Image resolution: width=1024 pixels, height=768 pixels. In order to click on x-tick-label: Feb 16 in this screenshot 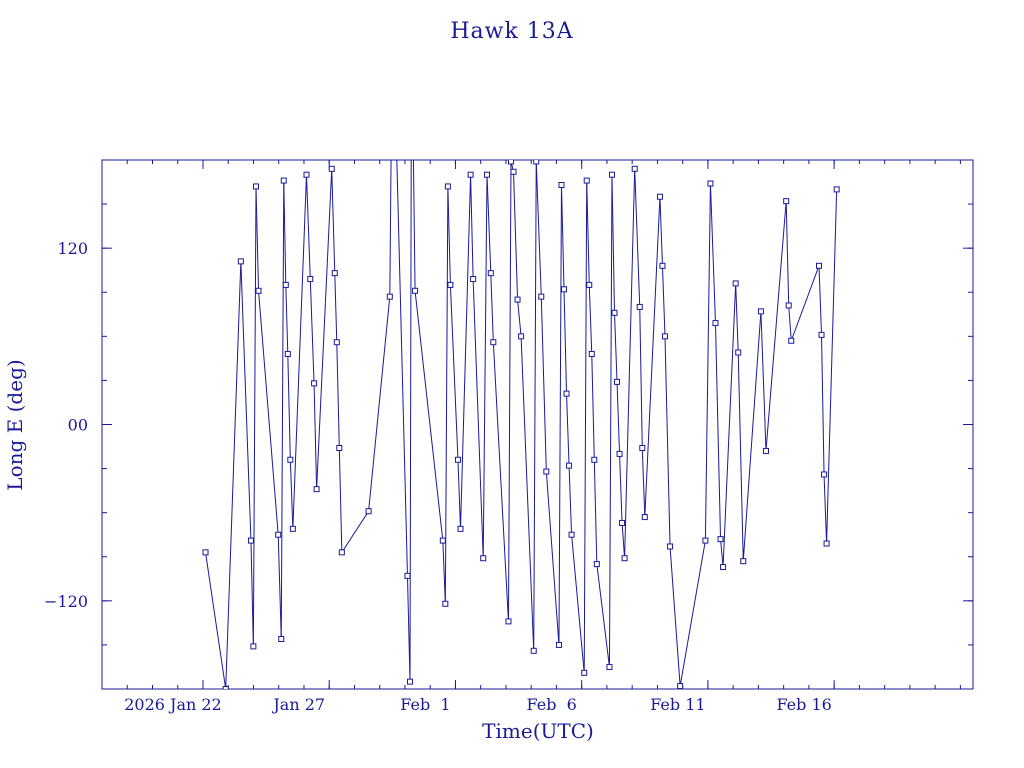, I will do `click(803, 704)`.